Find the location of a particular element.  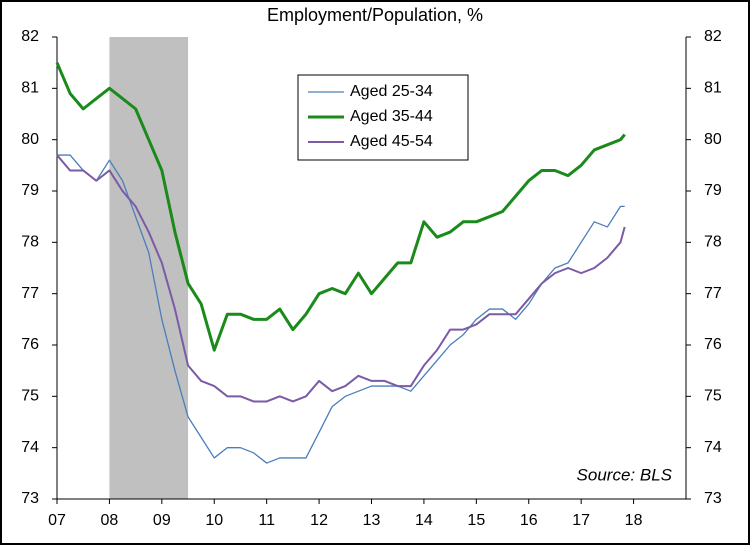

y-tick-label: 82 is located at coordinates (30, 36).